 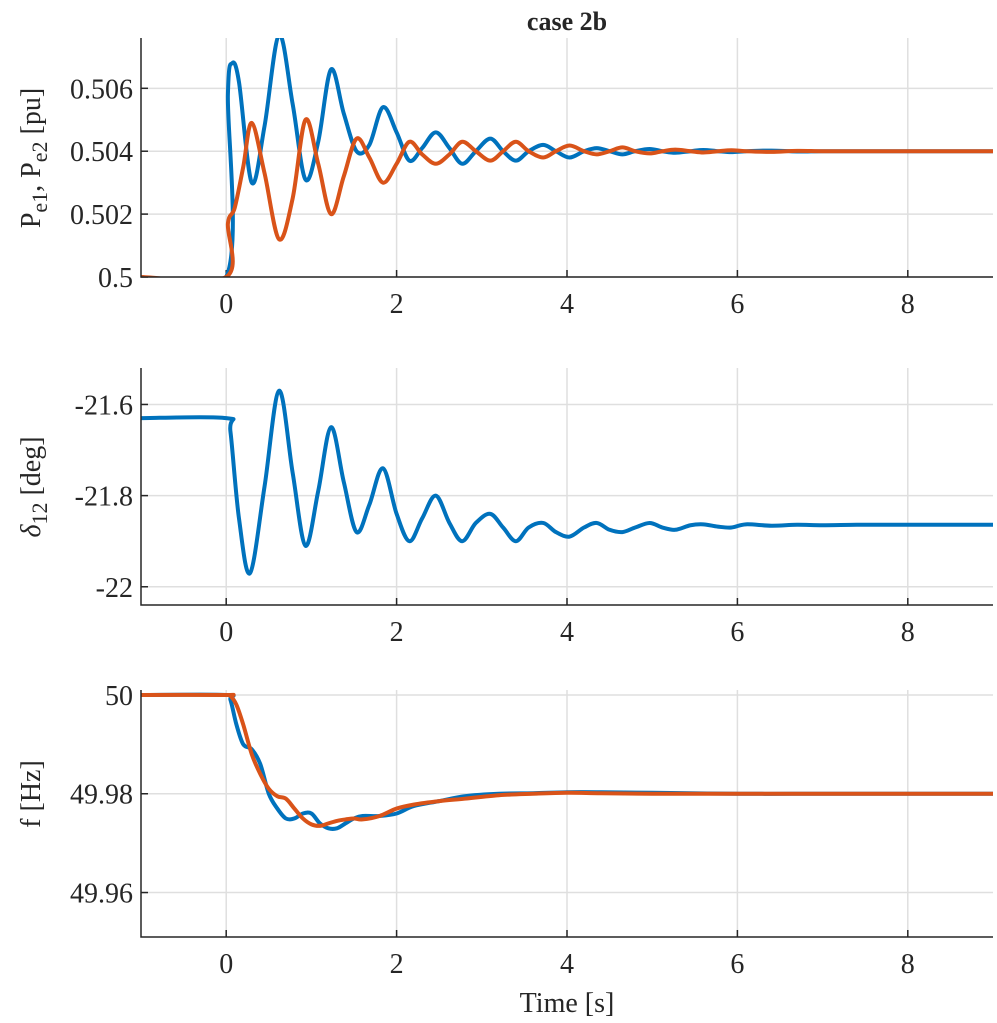 I want to click on series-freq, so click(x=567, y=761).